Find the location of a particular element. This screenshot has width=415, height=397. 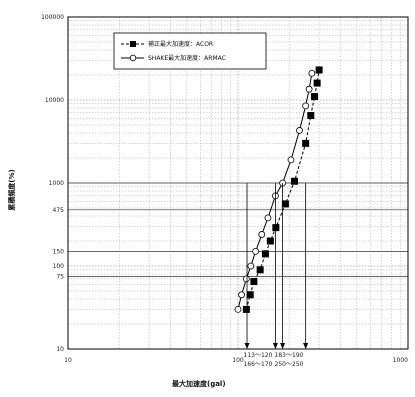

y-tick-label: 100 is located at coordinates (59, 266).